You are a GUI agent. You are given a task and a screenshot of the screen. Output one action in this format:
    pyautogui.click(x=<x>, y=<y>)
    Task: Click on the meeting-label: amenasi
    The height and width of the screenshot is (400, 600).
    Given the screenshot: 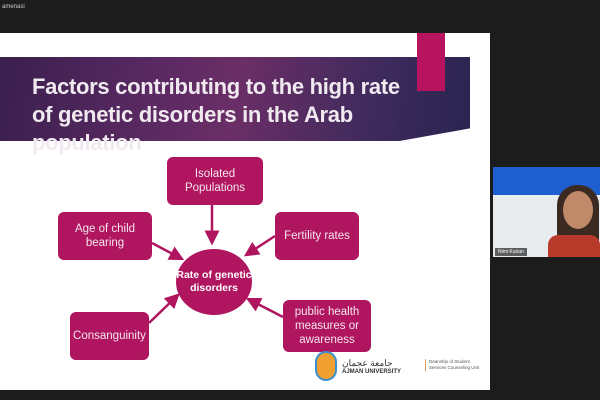 What is the action you would take?
    pyautogui.click(x=13, y=7)
    